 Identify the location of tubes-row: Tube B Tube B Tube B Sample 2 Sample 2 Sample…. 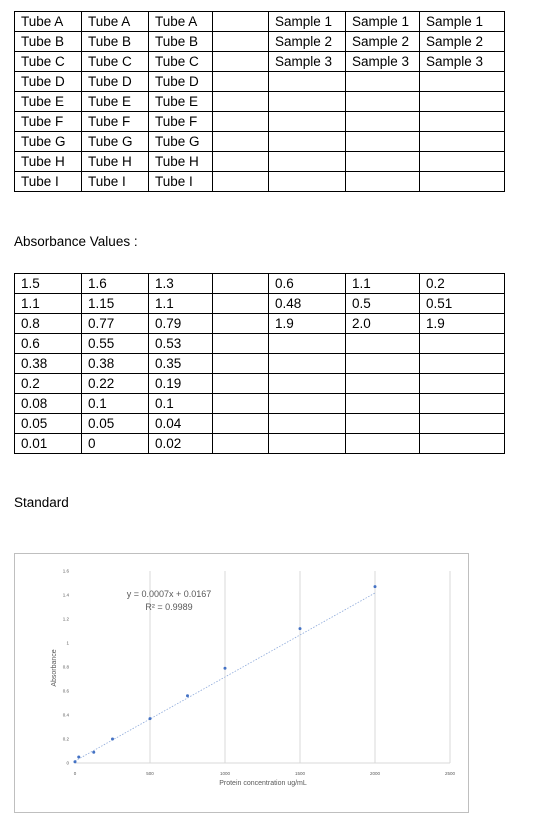
(259, 41).